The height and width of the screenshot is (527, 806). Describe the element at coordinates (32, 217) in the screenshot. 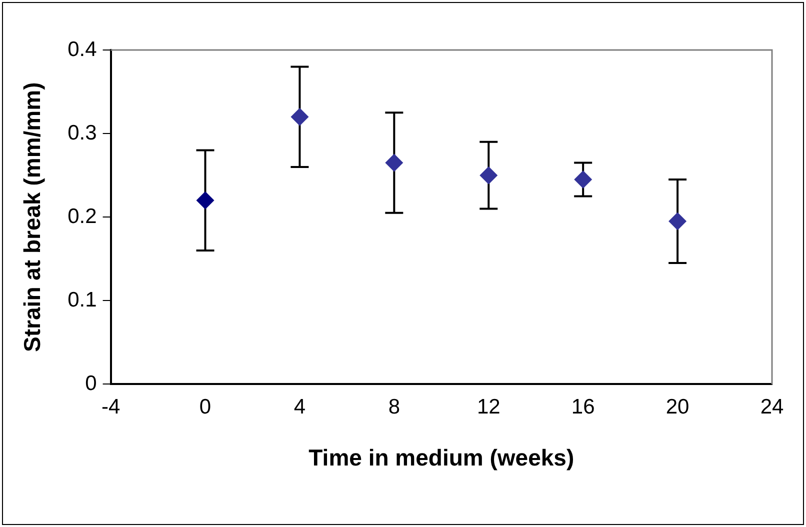

I see `y-axis-title: Strain at break (mm/mm)` at that location.